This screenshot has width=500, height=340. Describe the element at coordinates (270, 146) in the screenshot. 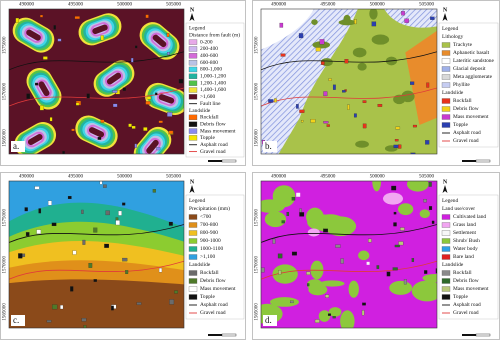

I see `panel-label-box` at that location.